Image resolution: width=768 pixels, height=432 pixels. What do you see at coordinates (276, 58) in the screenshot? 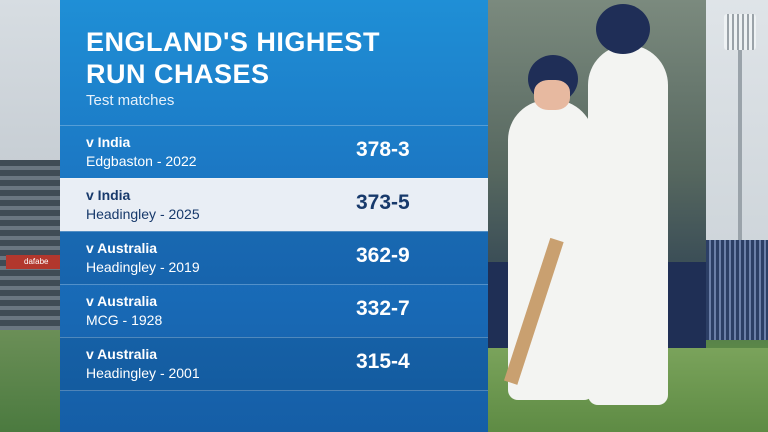
I see `page-title: ENGLAND'S HIGHEST RUN CHASES` at bounding box center [276, 58].